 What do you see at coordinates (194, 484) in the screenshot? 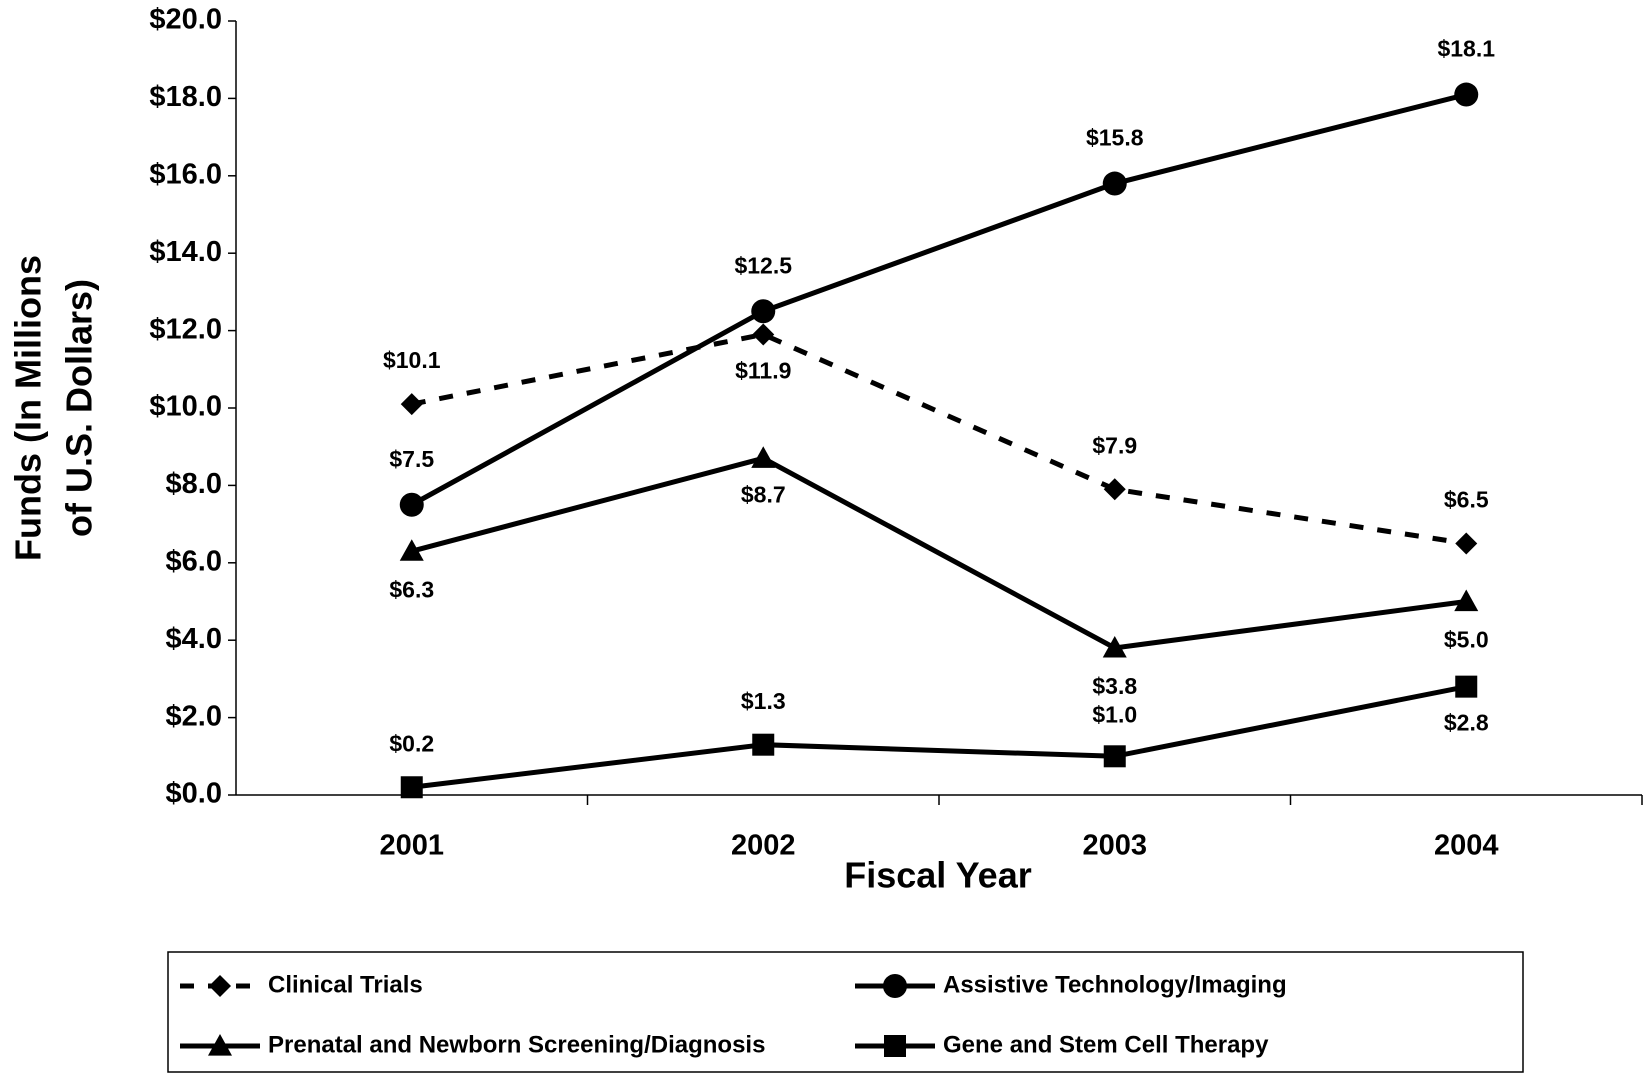
I see `y-tick-label: $8.0` at bounding box center [194, 484].